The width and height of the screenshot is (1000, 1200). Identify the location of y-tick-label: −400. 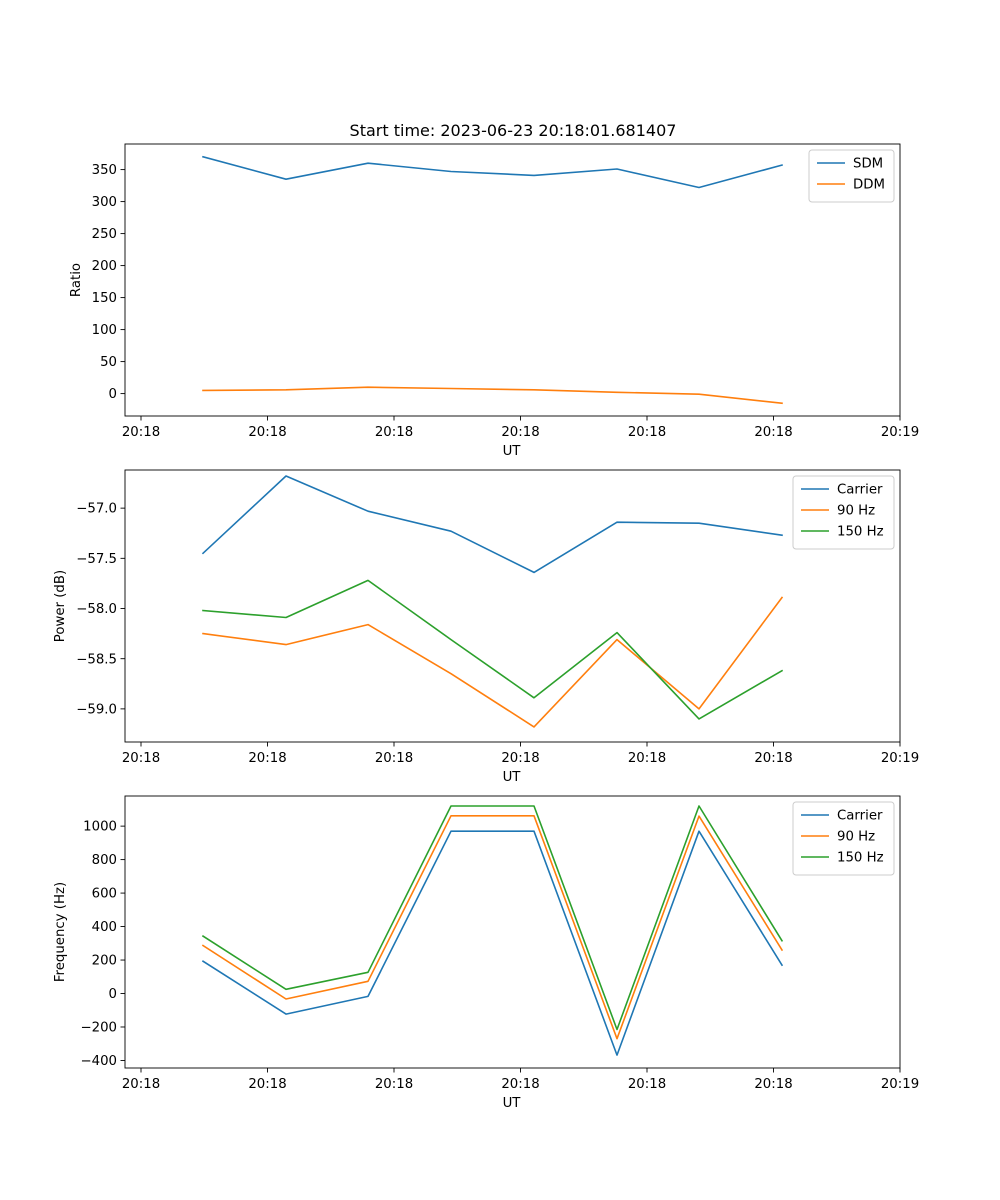
(98, 1061).